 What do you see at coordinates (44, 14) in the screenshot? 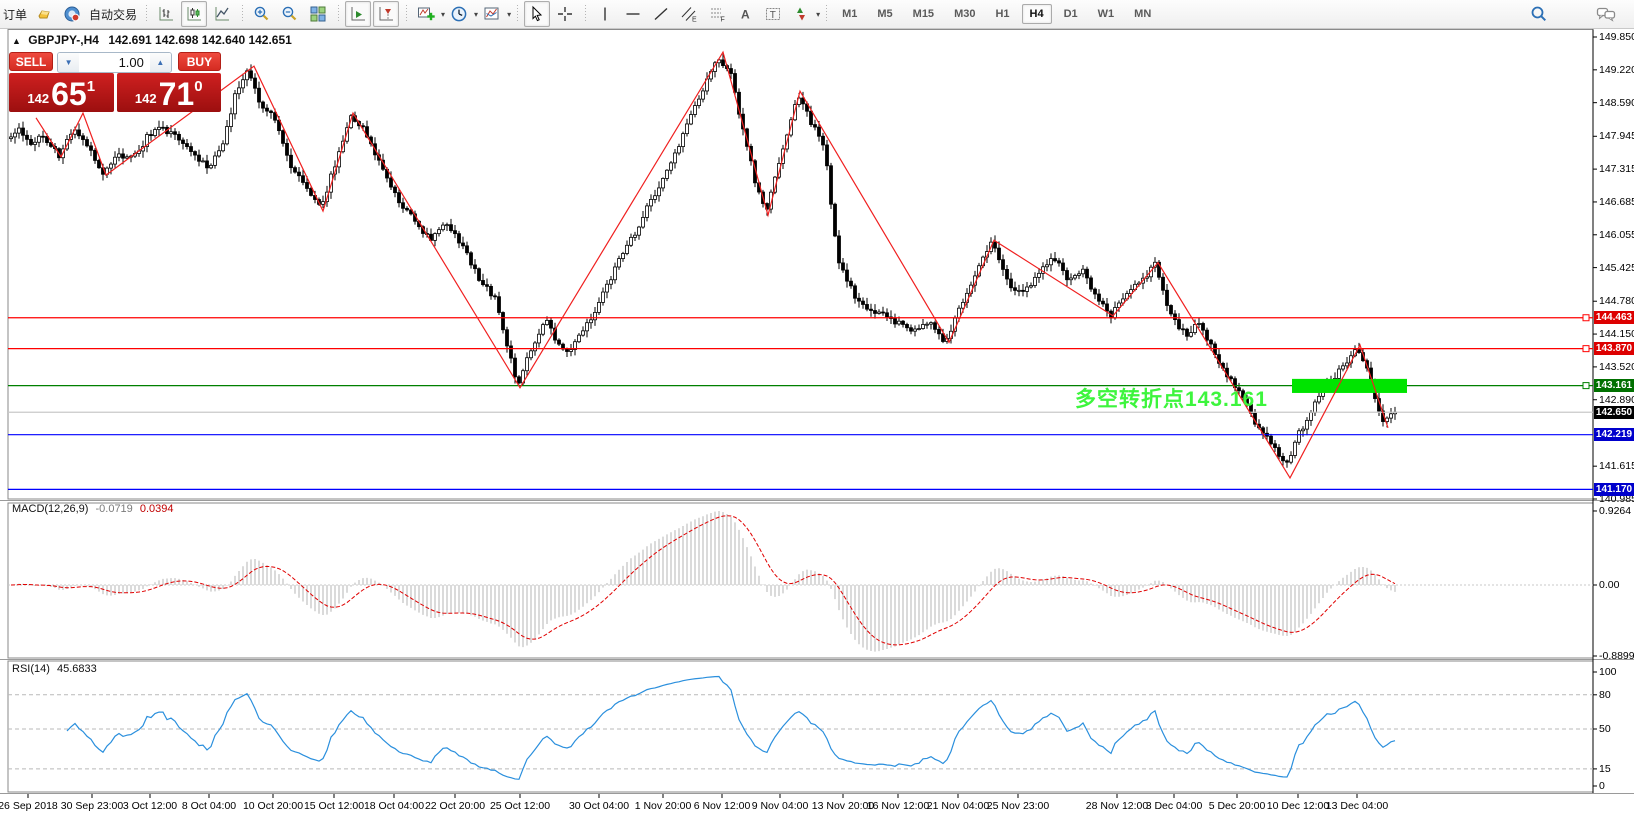
I see `gold-icon` at bounding box center [44, 14].